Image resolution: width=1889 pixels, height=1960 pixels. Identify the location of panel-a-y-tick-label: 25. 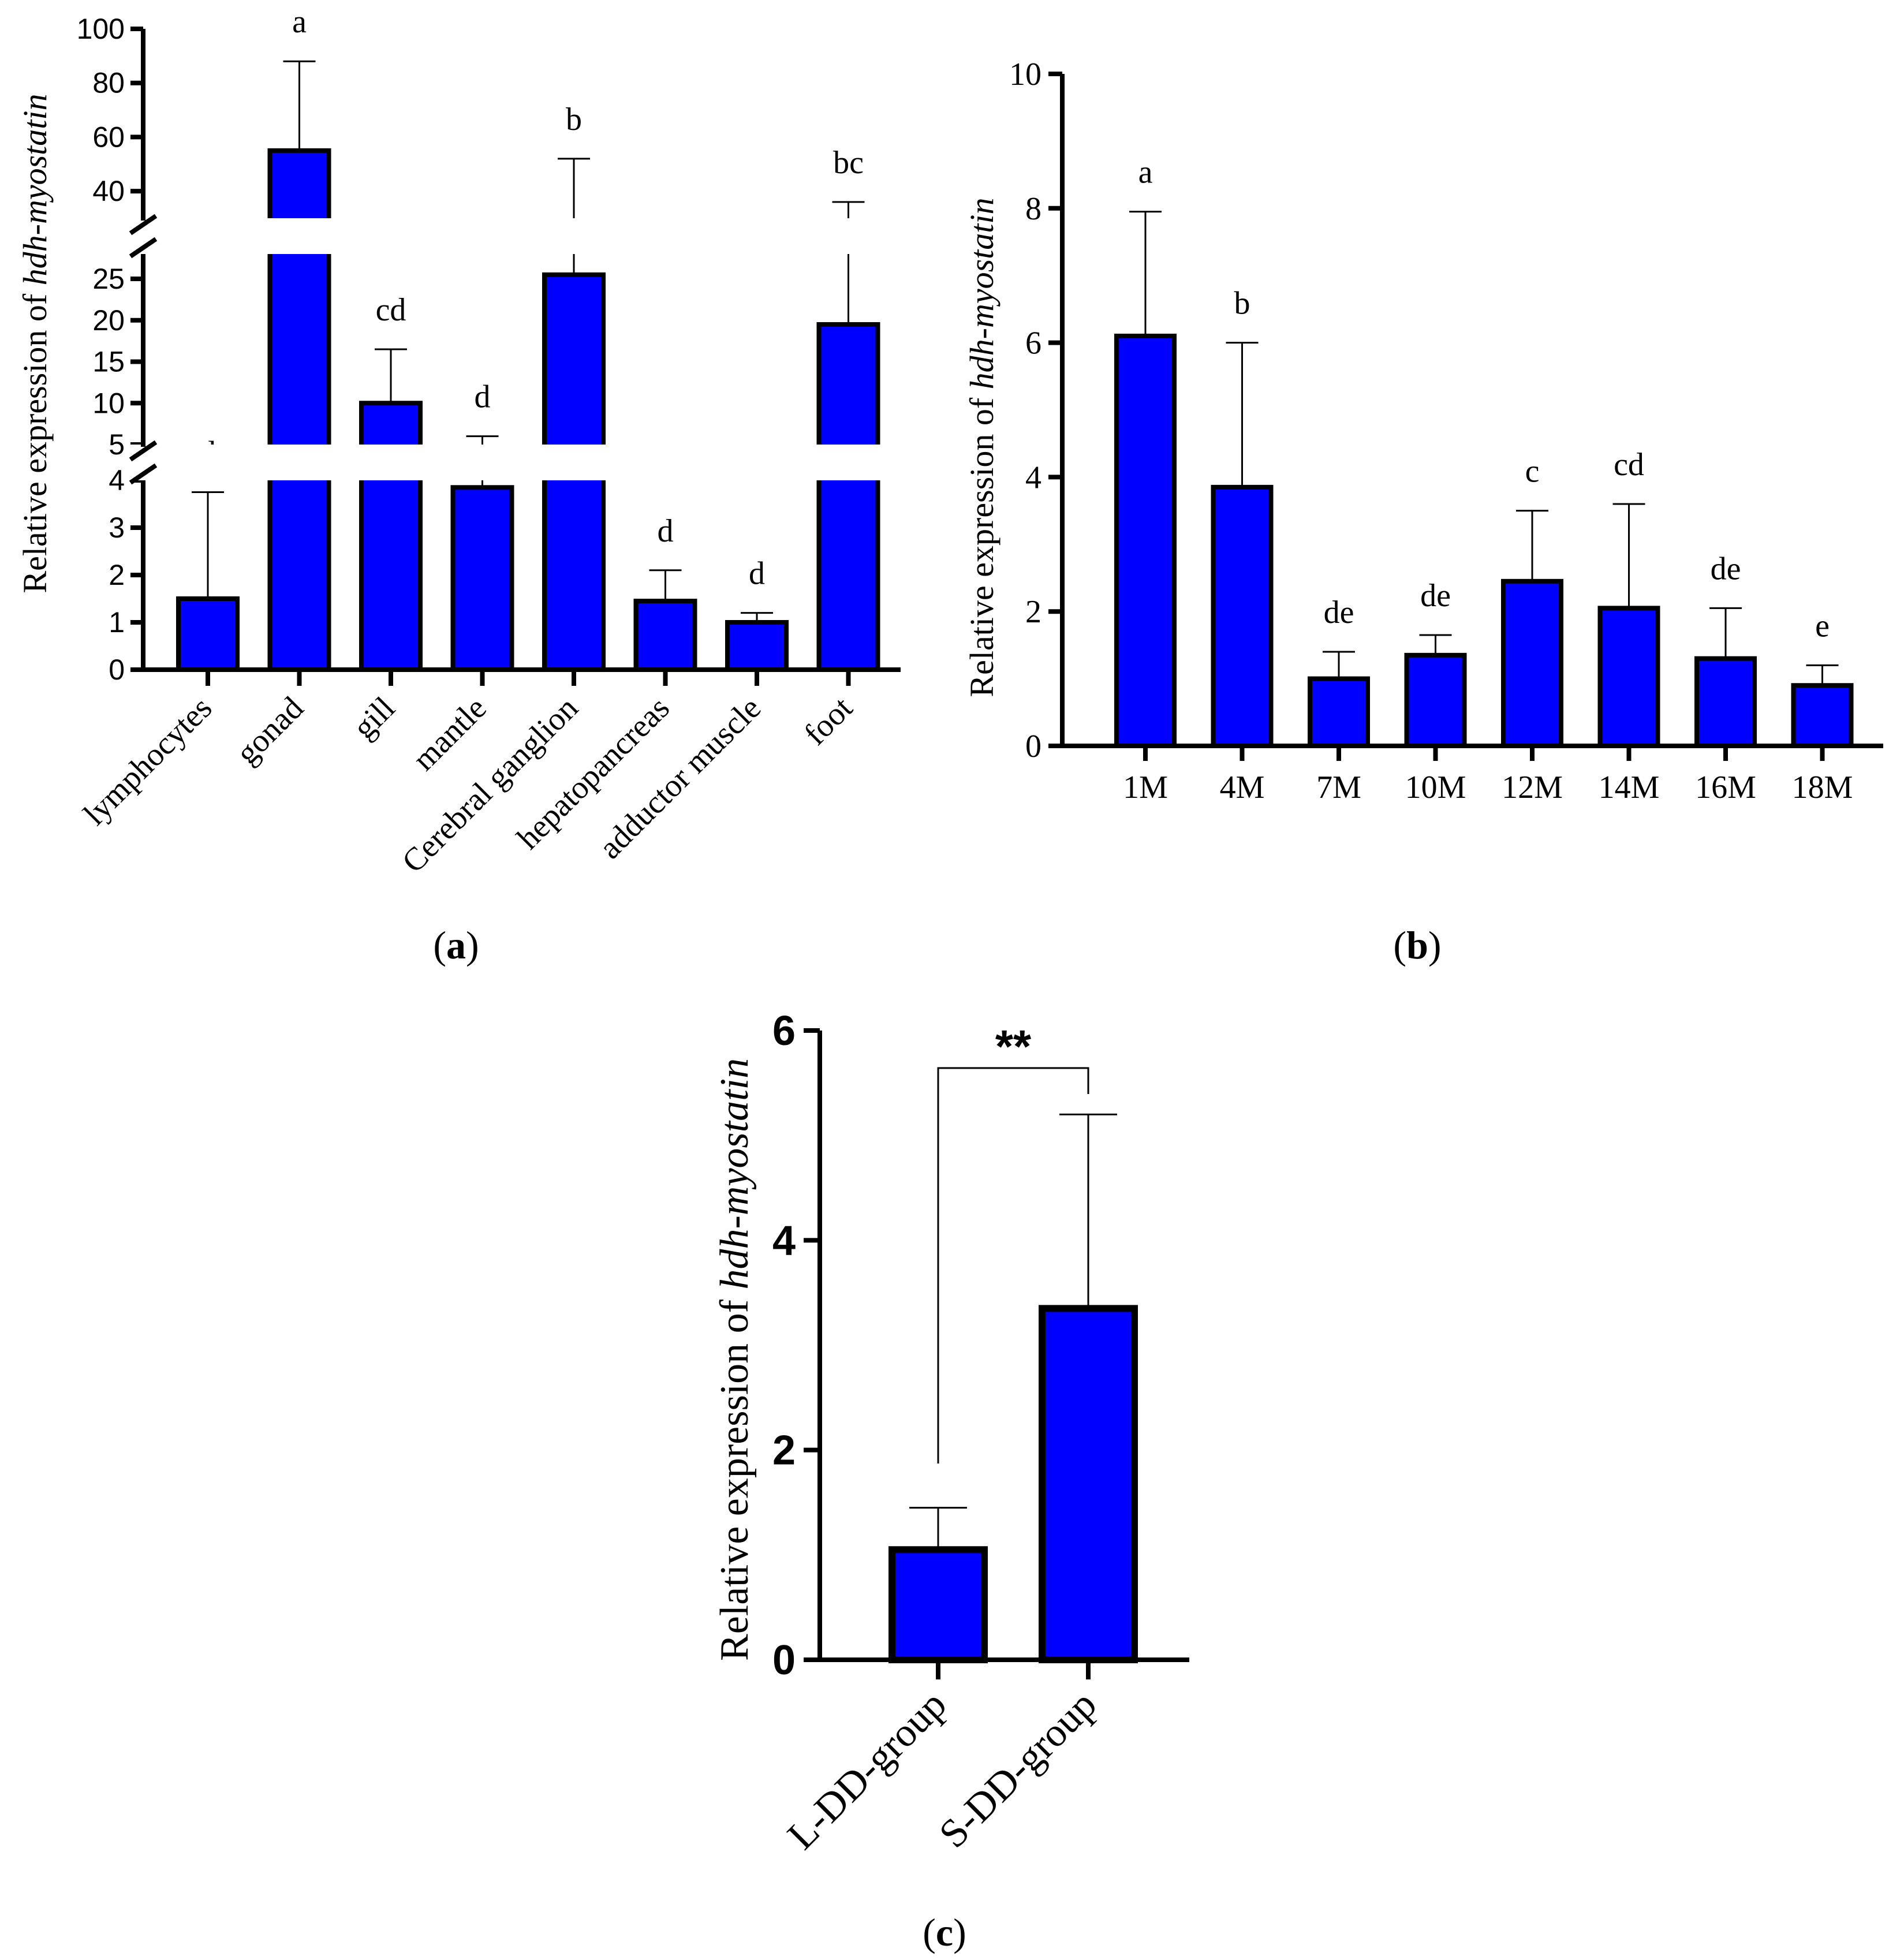
(108, 279).